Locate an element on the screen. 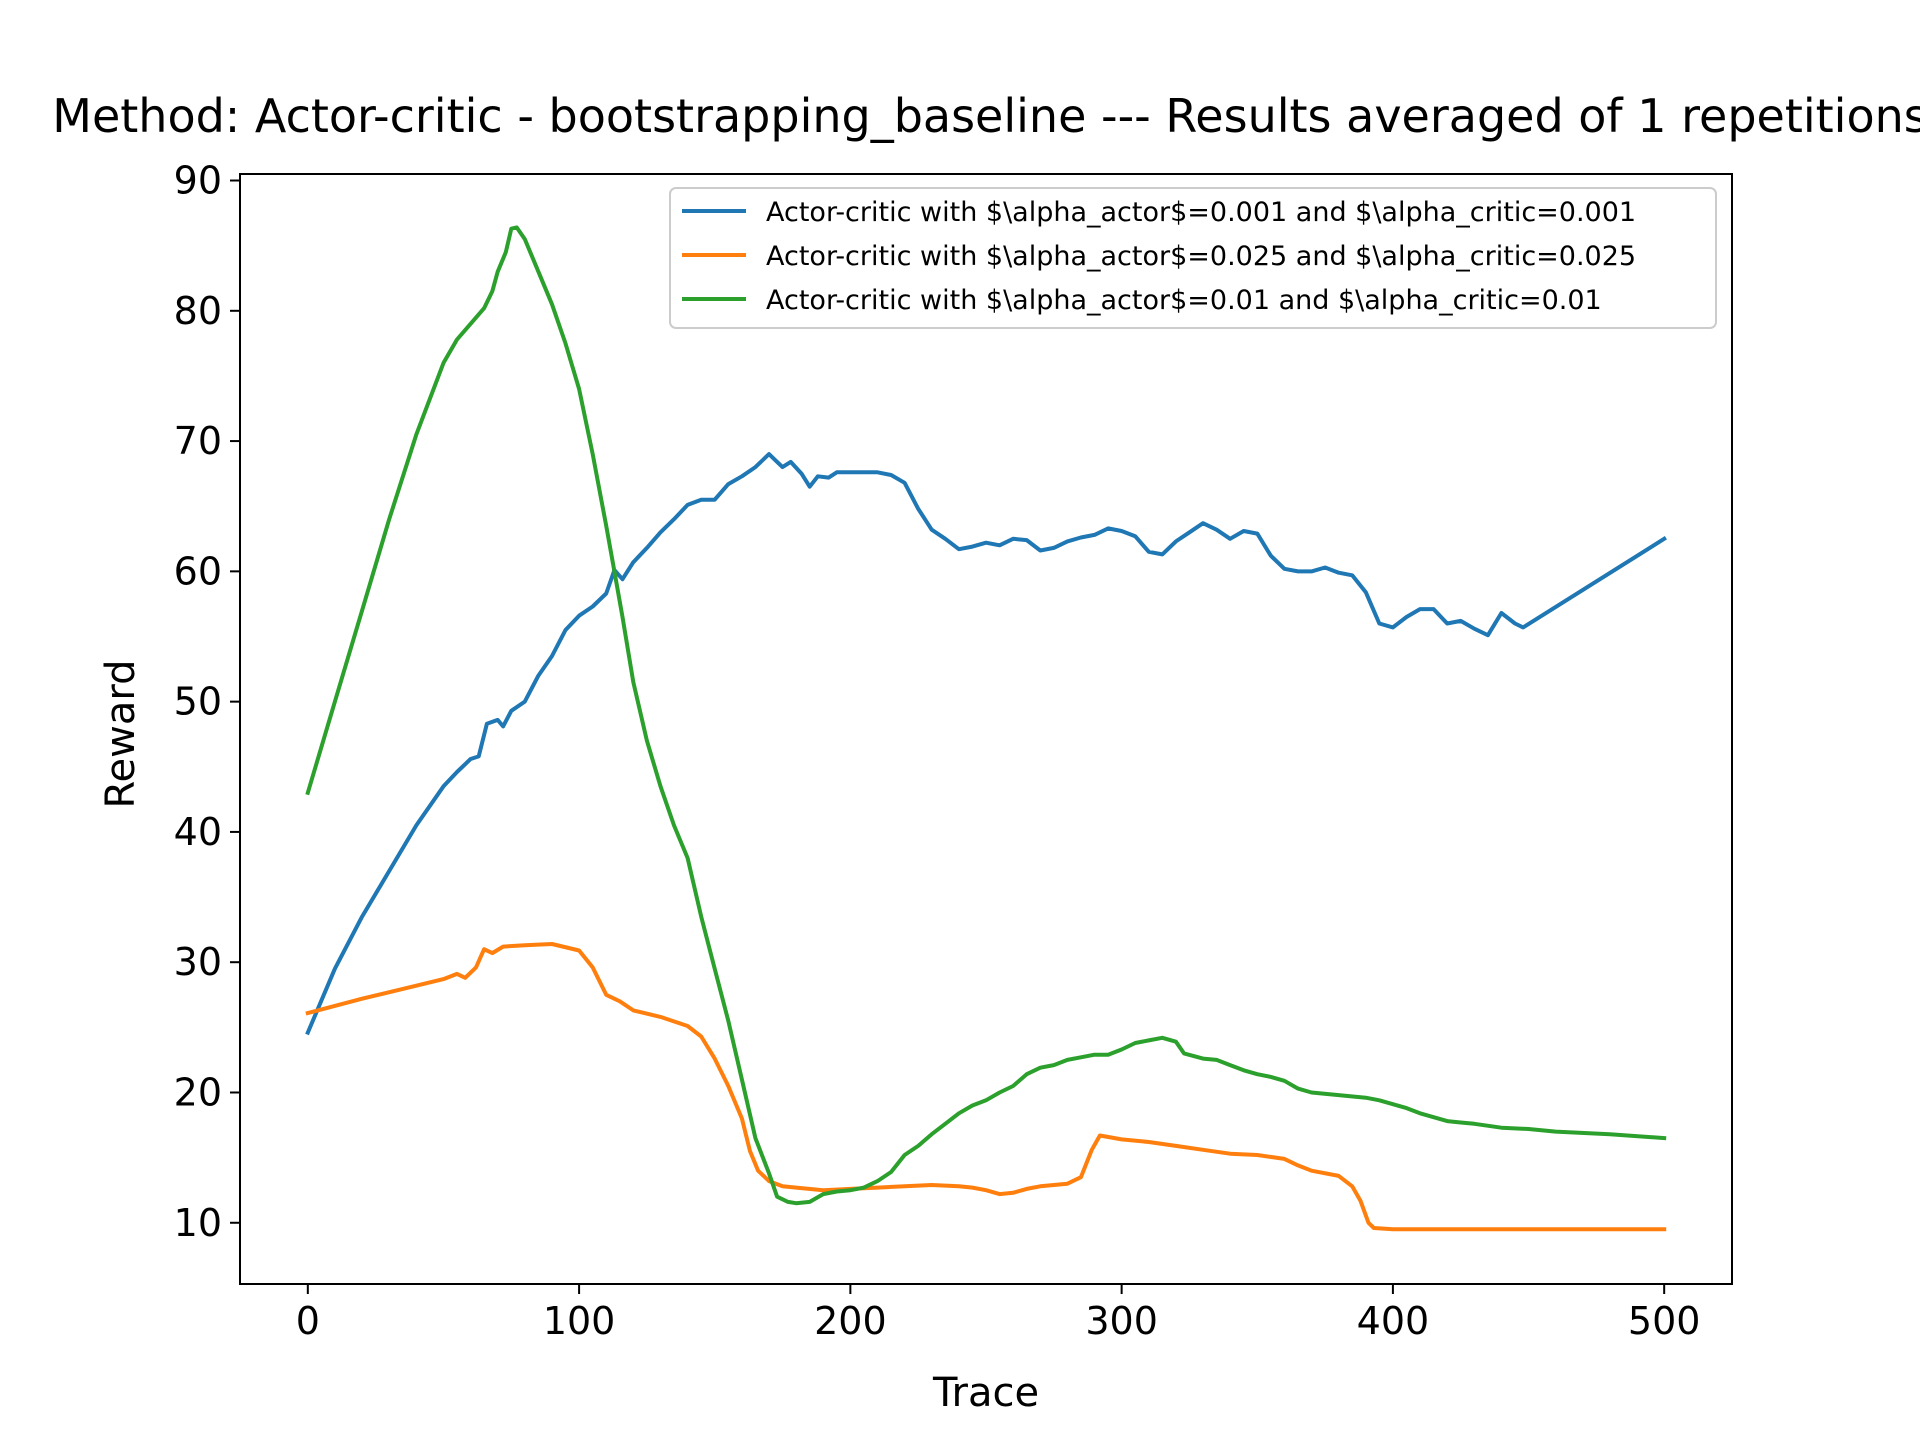 Image resolution: width=1920 pixels, height=1440 pixels. y-tick-label: 70 is located at coordinates (198, 441).